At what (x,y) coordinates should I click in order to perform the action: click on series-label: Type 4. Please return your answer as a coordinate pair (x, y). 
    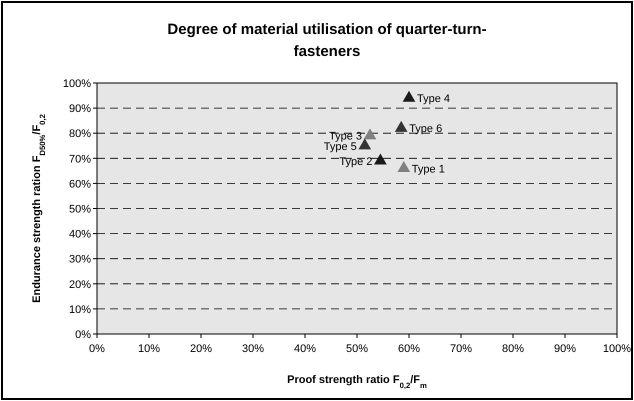
    Looking at the image, I should click on (433, 99).